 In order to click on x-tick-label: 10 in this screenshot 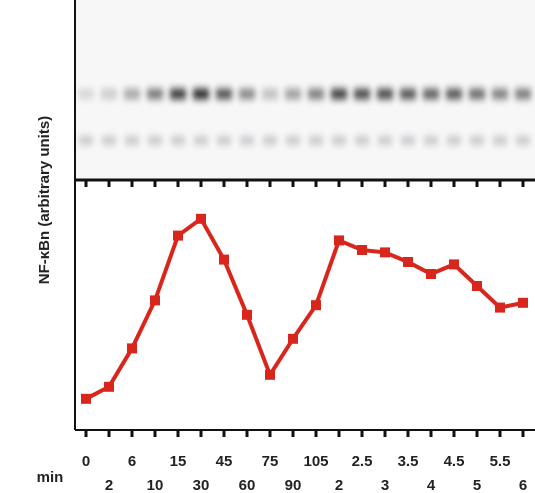, I will do `click(155, 485)`.